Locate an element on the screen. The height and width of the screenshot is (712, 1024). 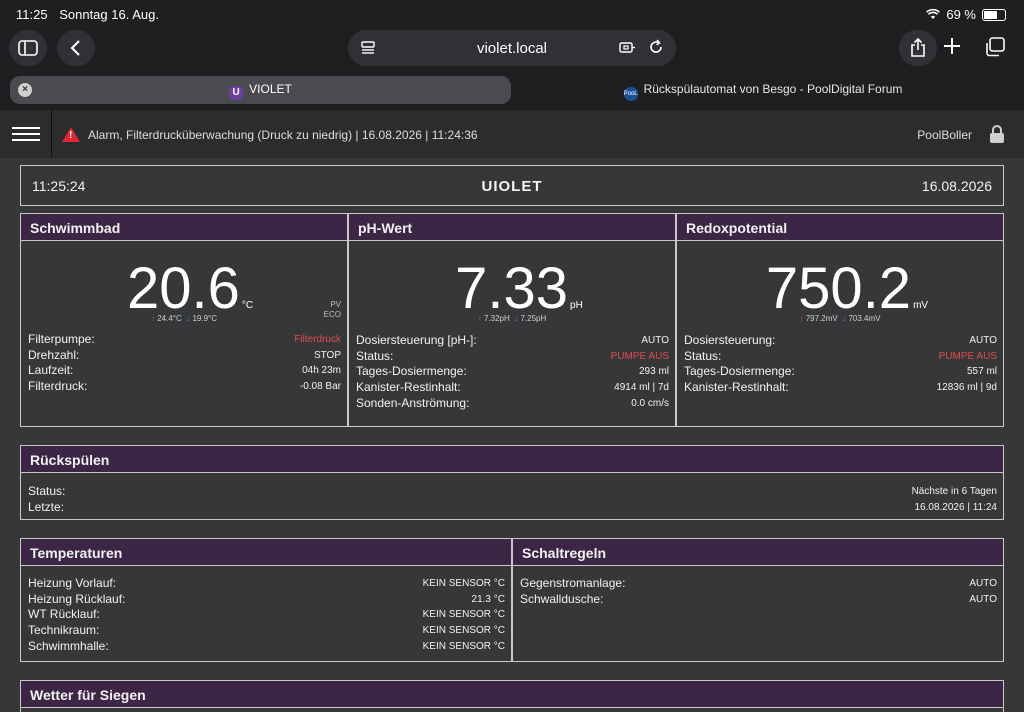
battery-percent: 69 % is located at coordinates (961, 14).